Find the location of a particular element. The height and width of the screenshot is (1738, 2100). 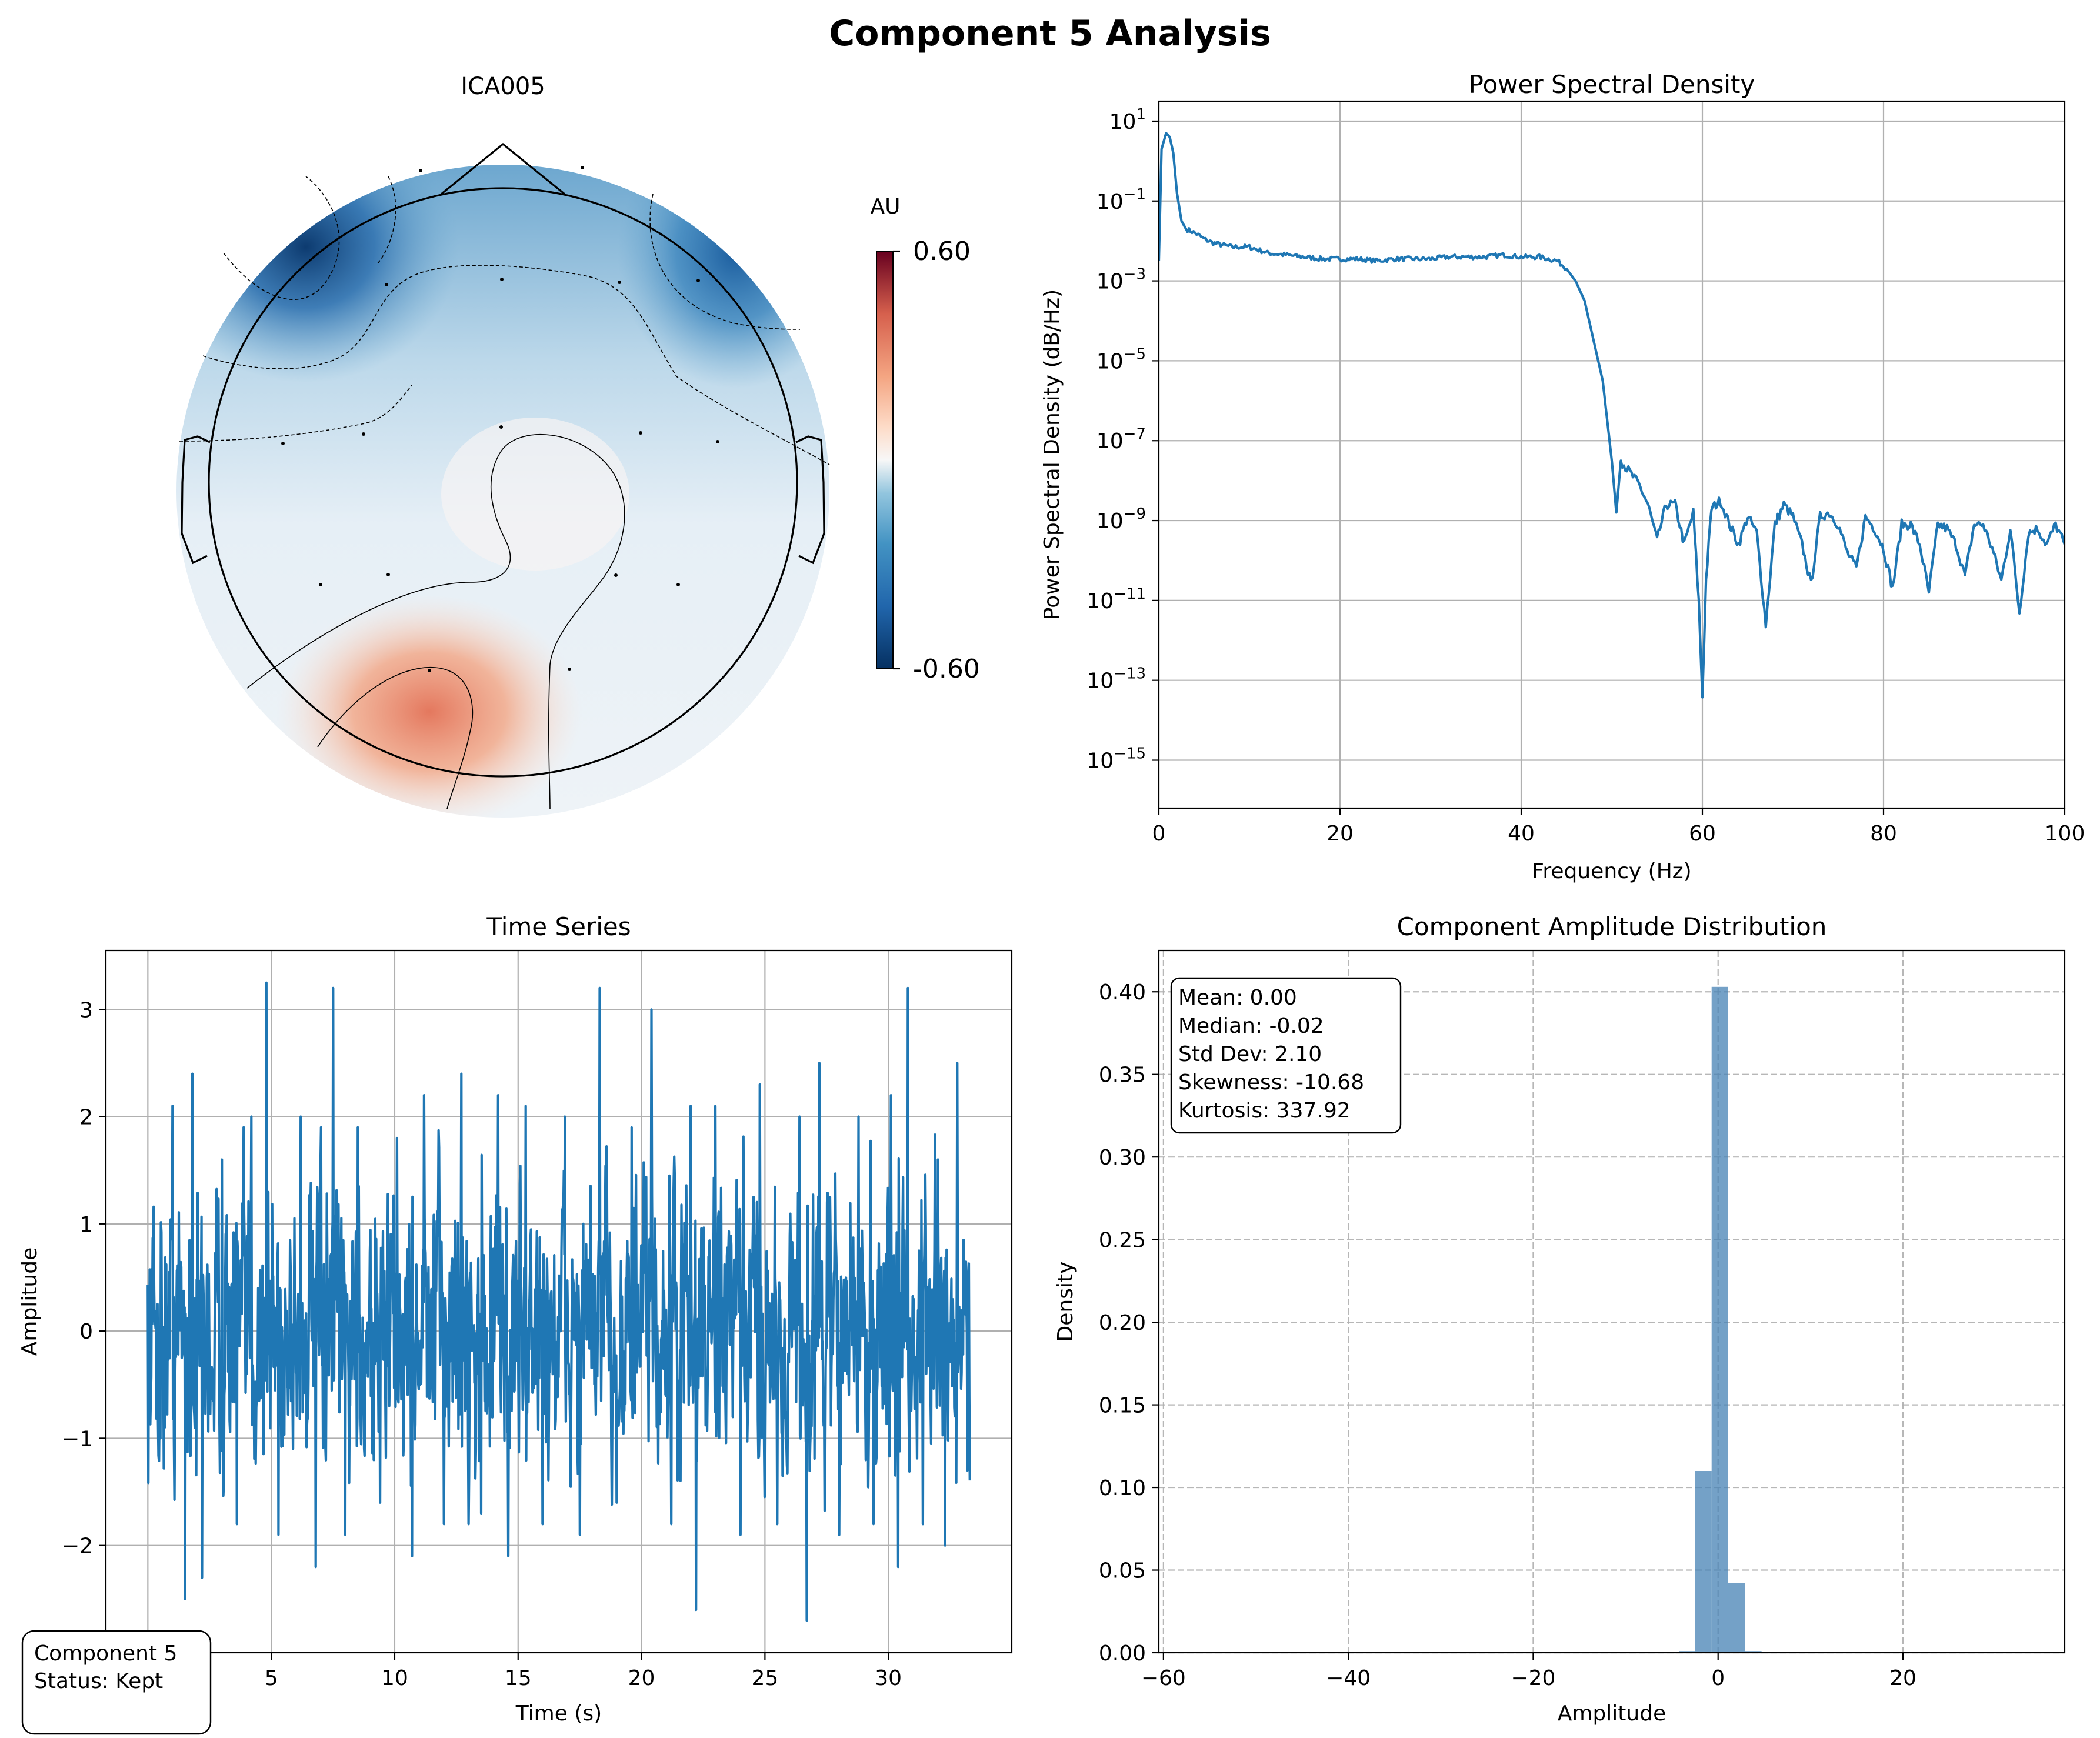

left-ear-outline is located at coordinates (196, 500).